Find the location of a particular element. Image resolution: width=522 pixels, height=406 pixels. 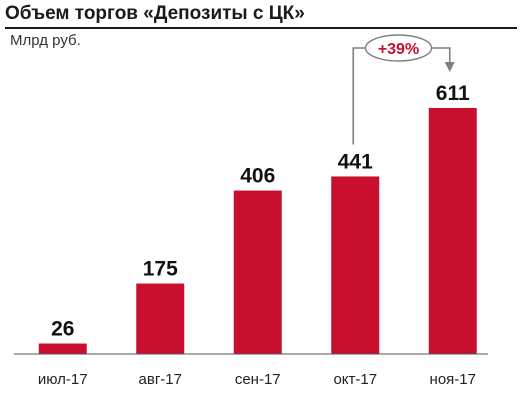

category-label-сен-17: сен-17 is located at coordinates (258, 379).